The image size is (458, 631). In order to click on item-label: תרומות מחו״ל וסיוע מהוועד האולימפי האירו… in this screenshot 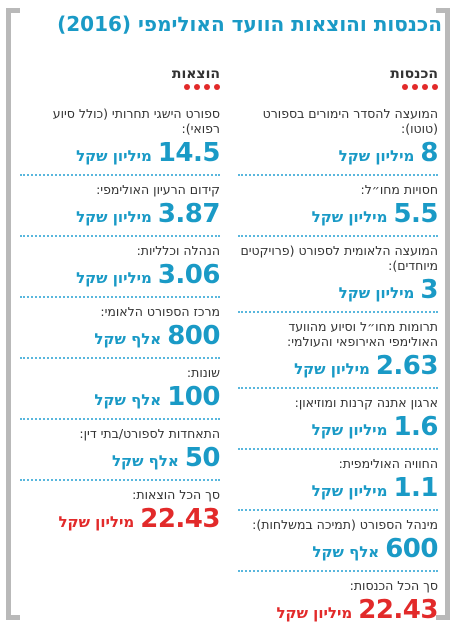, I will do `click(362, 334)`.